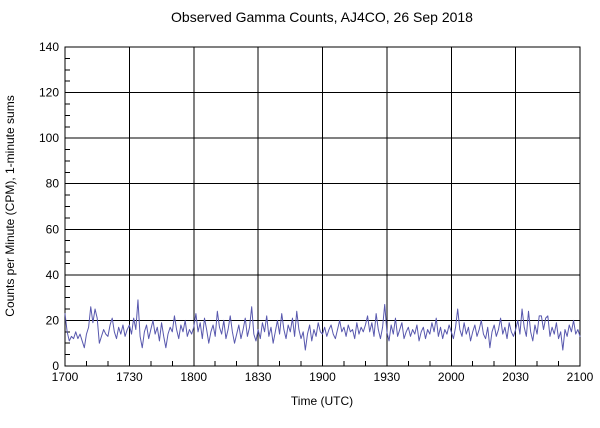 This screenshot has height=428, width=600. What do you see at coordinates (49, 47) in the screenshot?
I see `y-tick-label: 140` at bounding box center [49, 47].